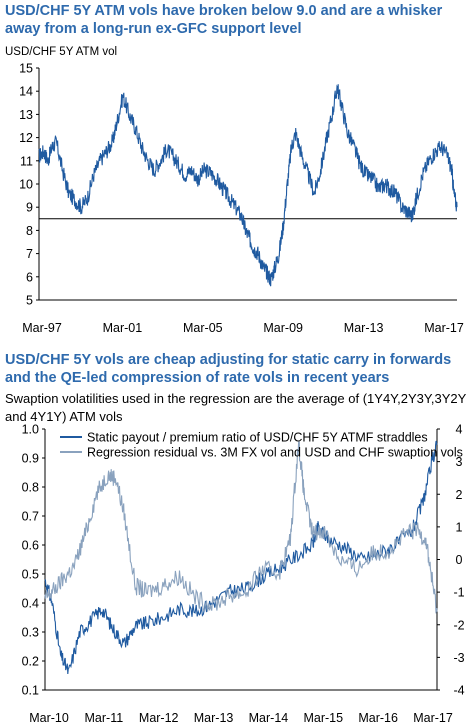 The height and width of the screenshot is (728, 473). I want to click on chart-2-left-tick-label: 0.3, so click(30, 633).